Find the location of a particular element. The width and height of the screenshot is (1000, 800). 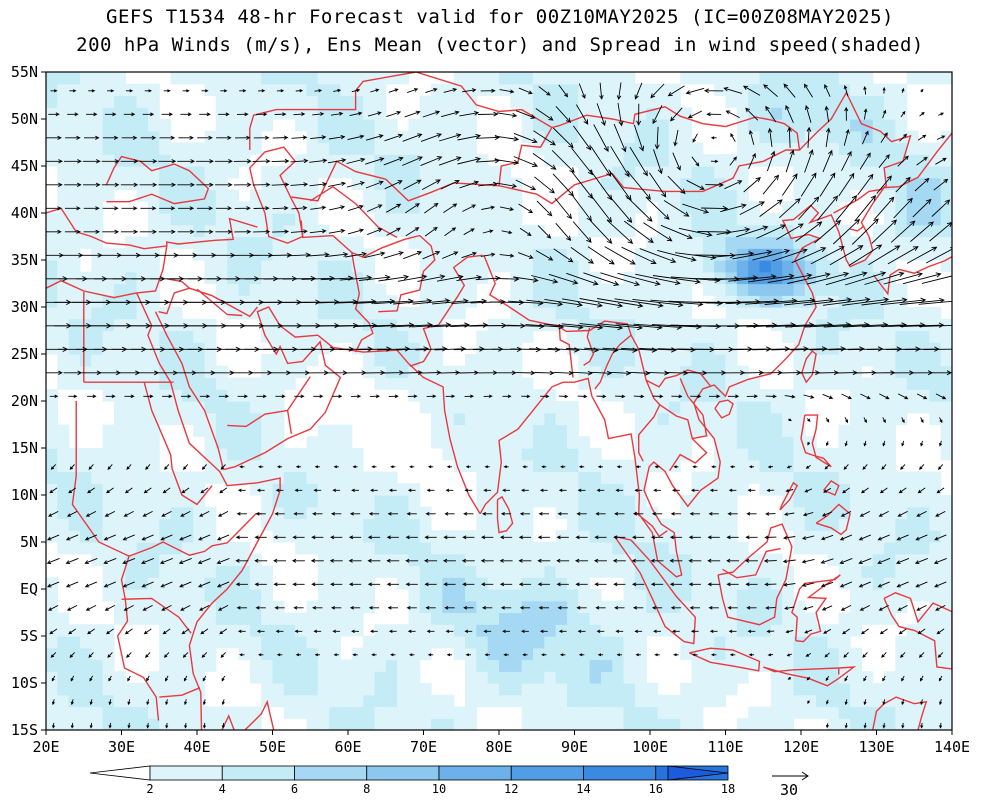

colorbar-label: 6 is located at coordinates (294, 789).